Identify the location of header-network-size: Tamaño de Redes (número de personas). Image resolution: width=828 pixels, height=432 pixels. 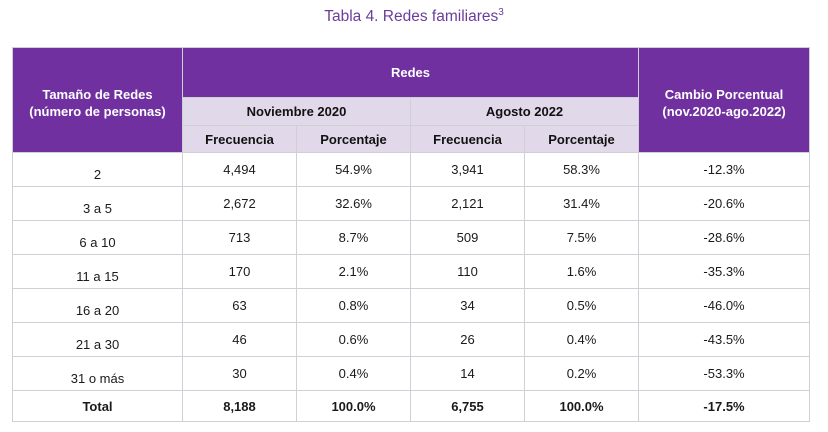
(97, 100).